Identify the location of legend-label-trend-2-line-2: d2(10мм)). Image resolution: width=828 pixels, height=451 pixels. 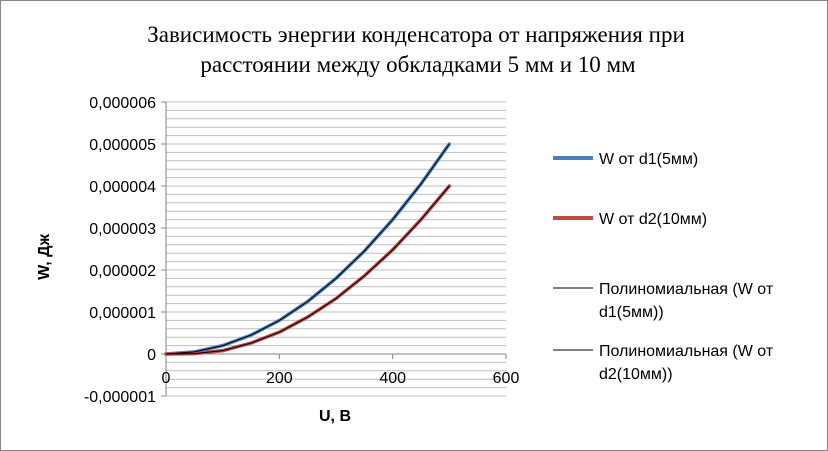
(636, 374).